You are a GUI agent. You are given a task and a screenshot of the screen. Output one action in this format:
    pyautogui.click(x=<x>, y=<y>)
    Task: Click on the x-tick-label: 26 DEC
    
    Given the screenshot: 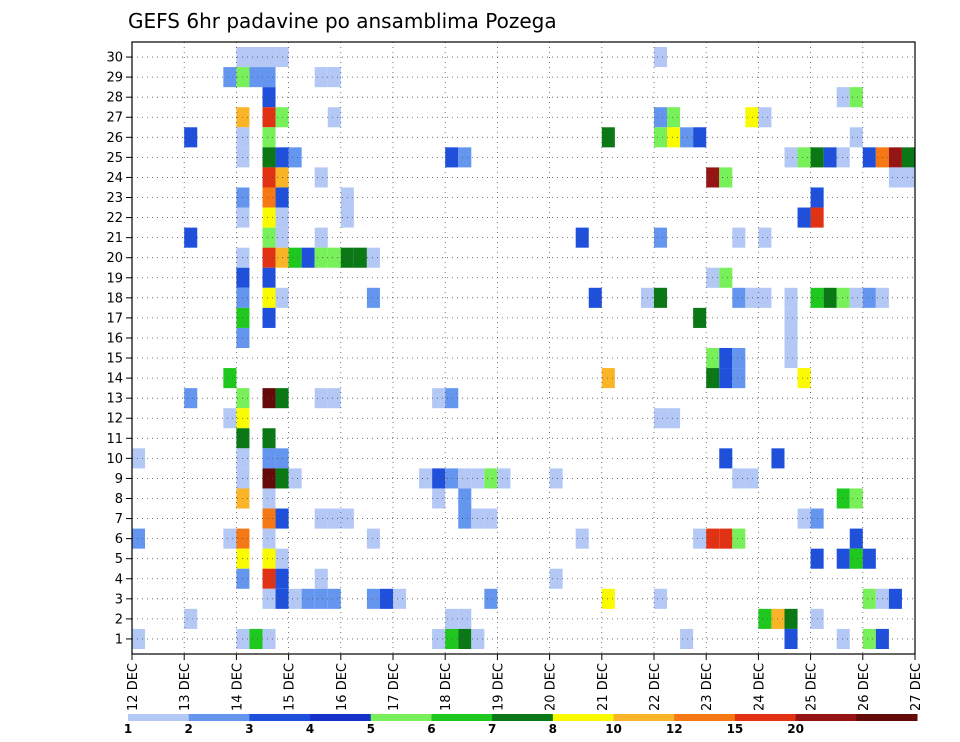 What is the action you would take?
    pyautogui.click(x=864, y=687)
    